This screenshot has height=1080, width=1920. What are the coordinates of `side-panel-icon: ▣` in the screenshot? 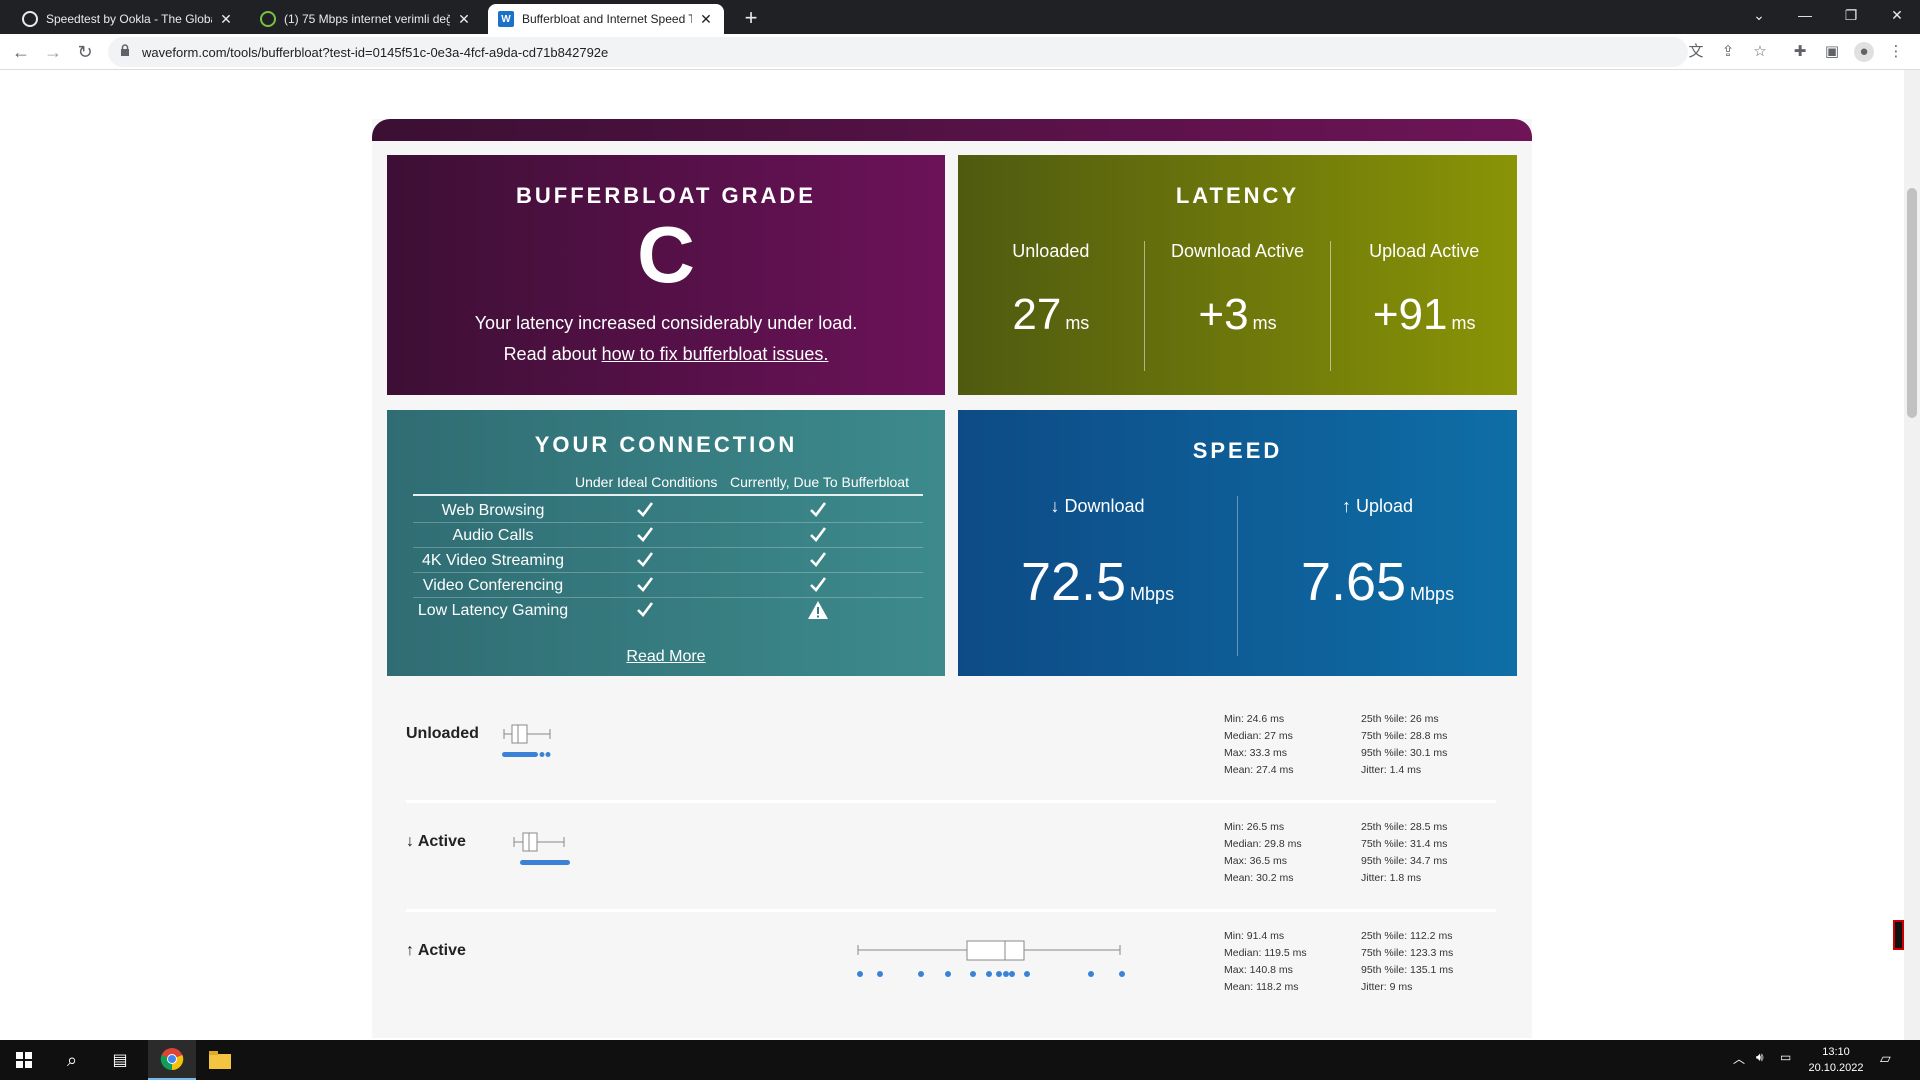 It's located at (1832, 51).